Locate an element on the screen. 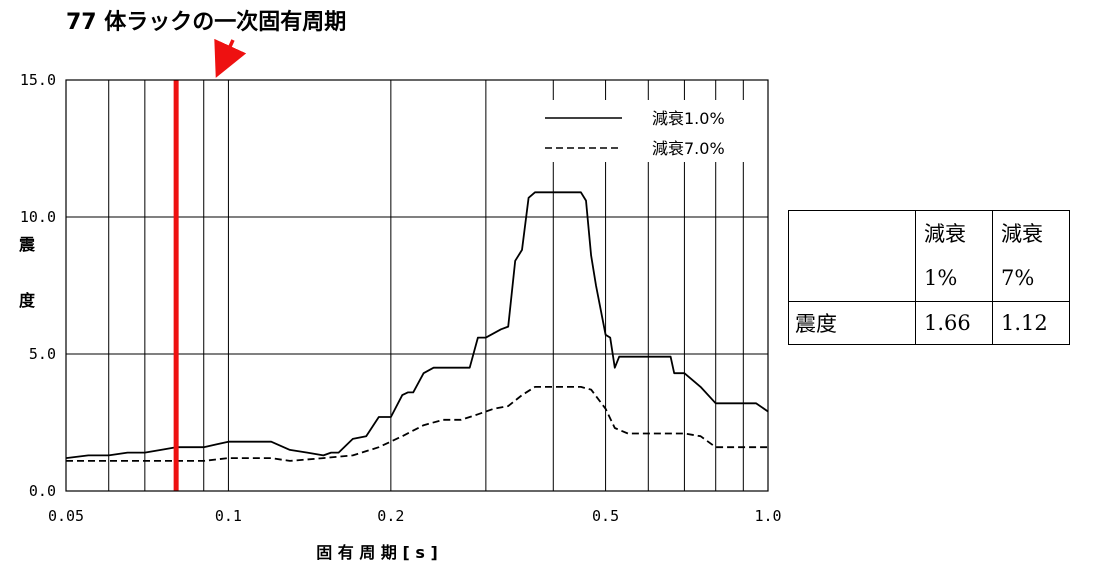 The width and height of the screenshot is (1120, 568). damping-result-table: 減衰 1% 減衰 7% 震度 1.66 1.12 is located at coordinates (929, 277).